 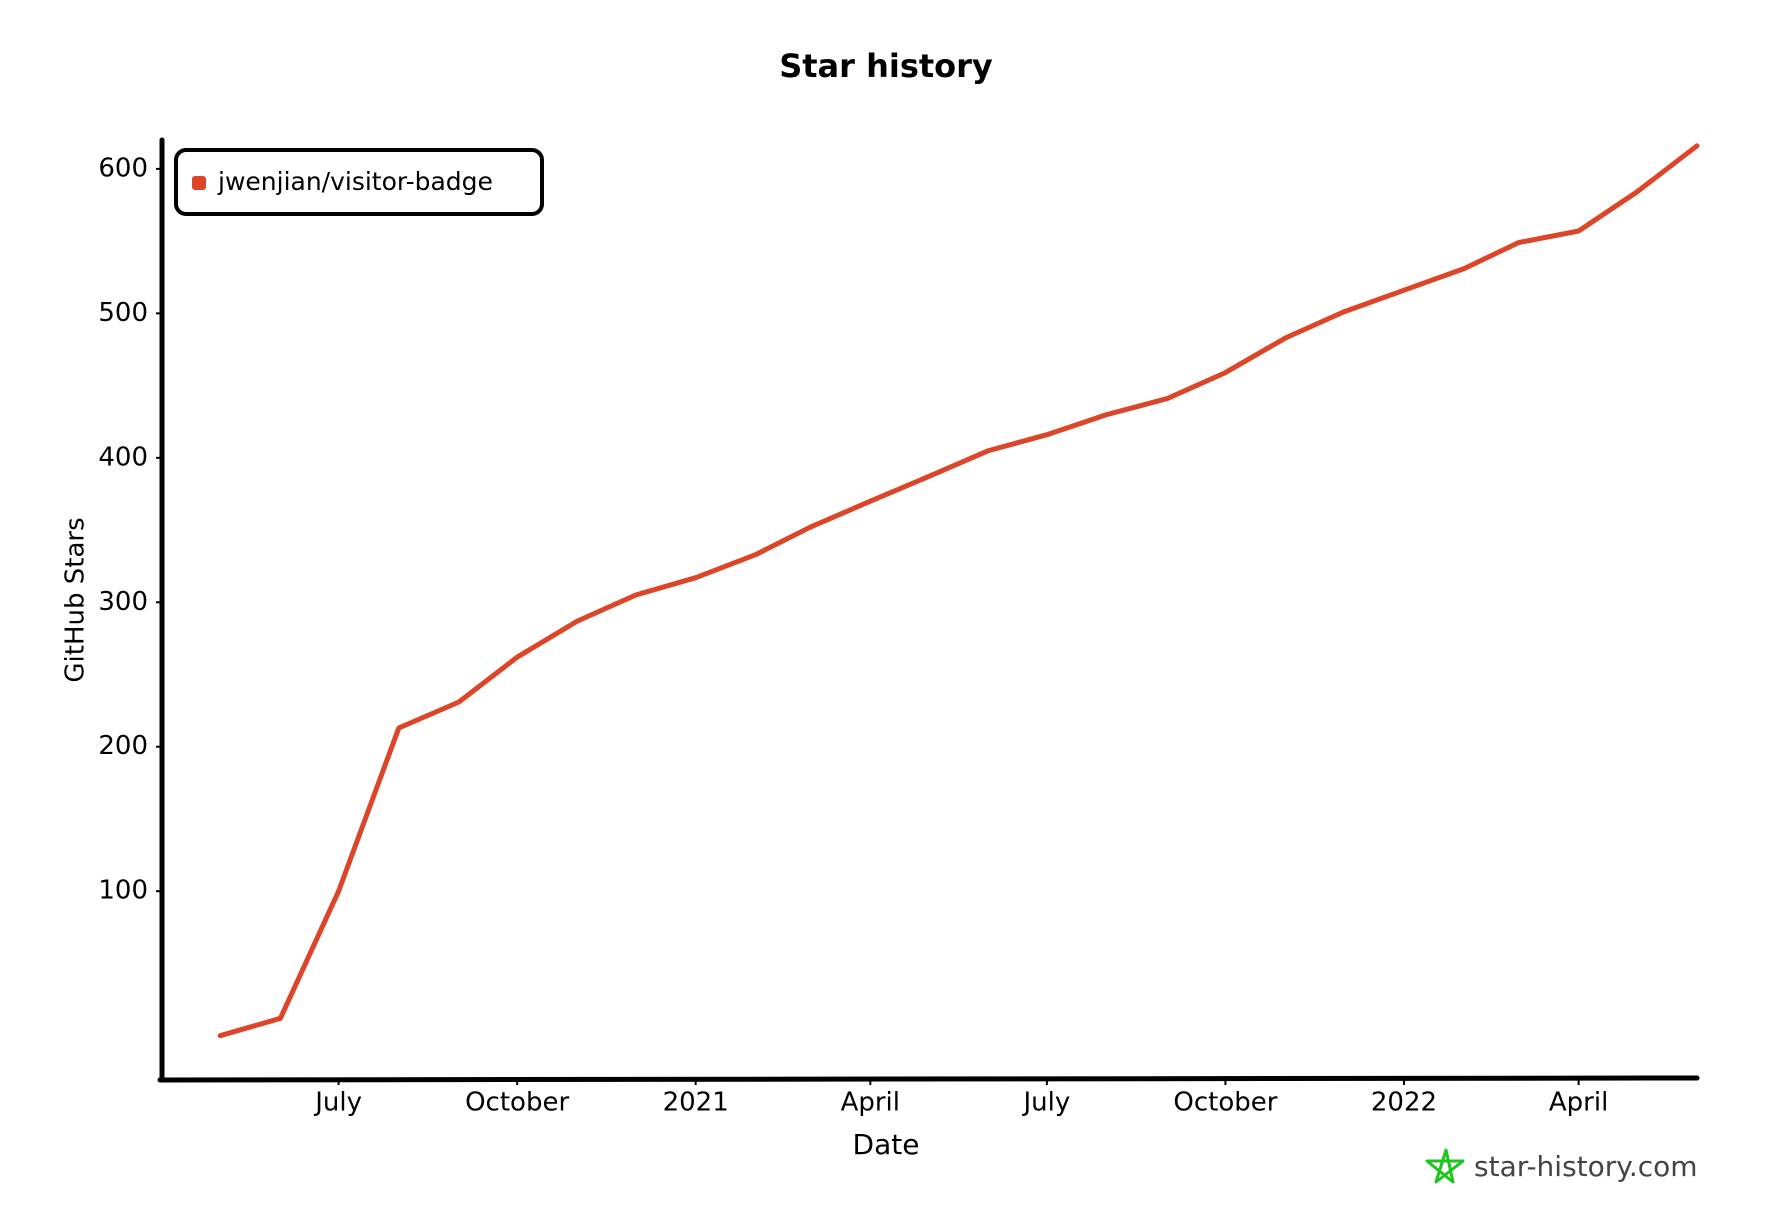 What do you see at coordinates (123, 168) in the screenshot?
I see `y-tick-label: 600` at bounding box center [123, 168].